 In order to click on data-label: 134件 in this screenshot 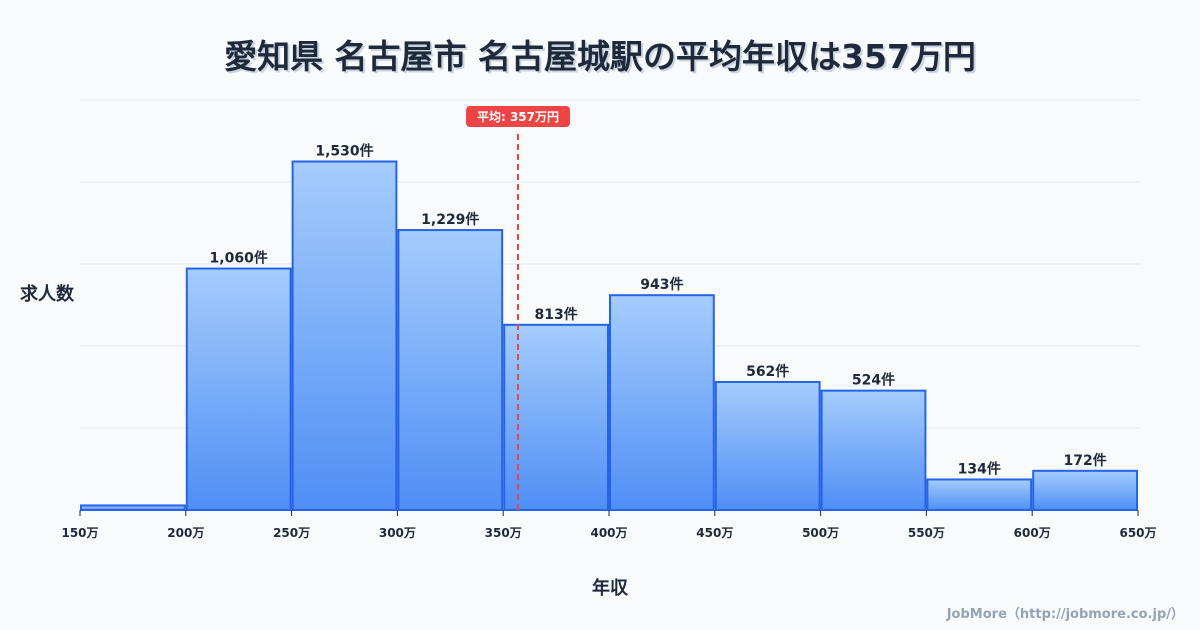, I will do `click(979, 468)`.